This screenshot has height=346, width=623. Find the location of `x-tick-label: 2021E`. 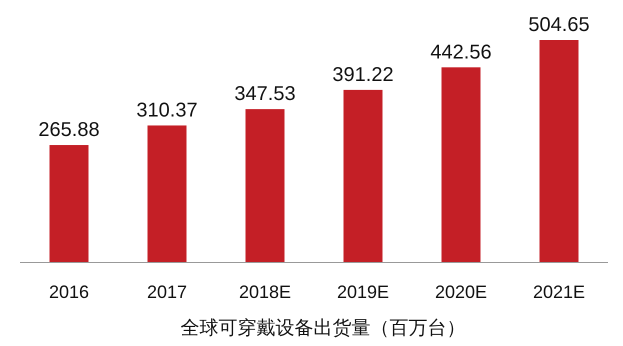

x-tick-label: 2021E is located at coordinates (559, 292).